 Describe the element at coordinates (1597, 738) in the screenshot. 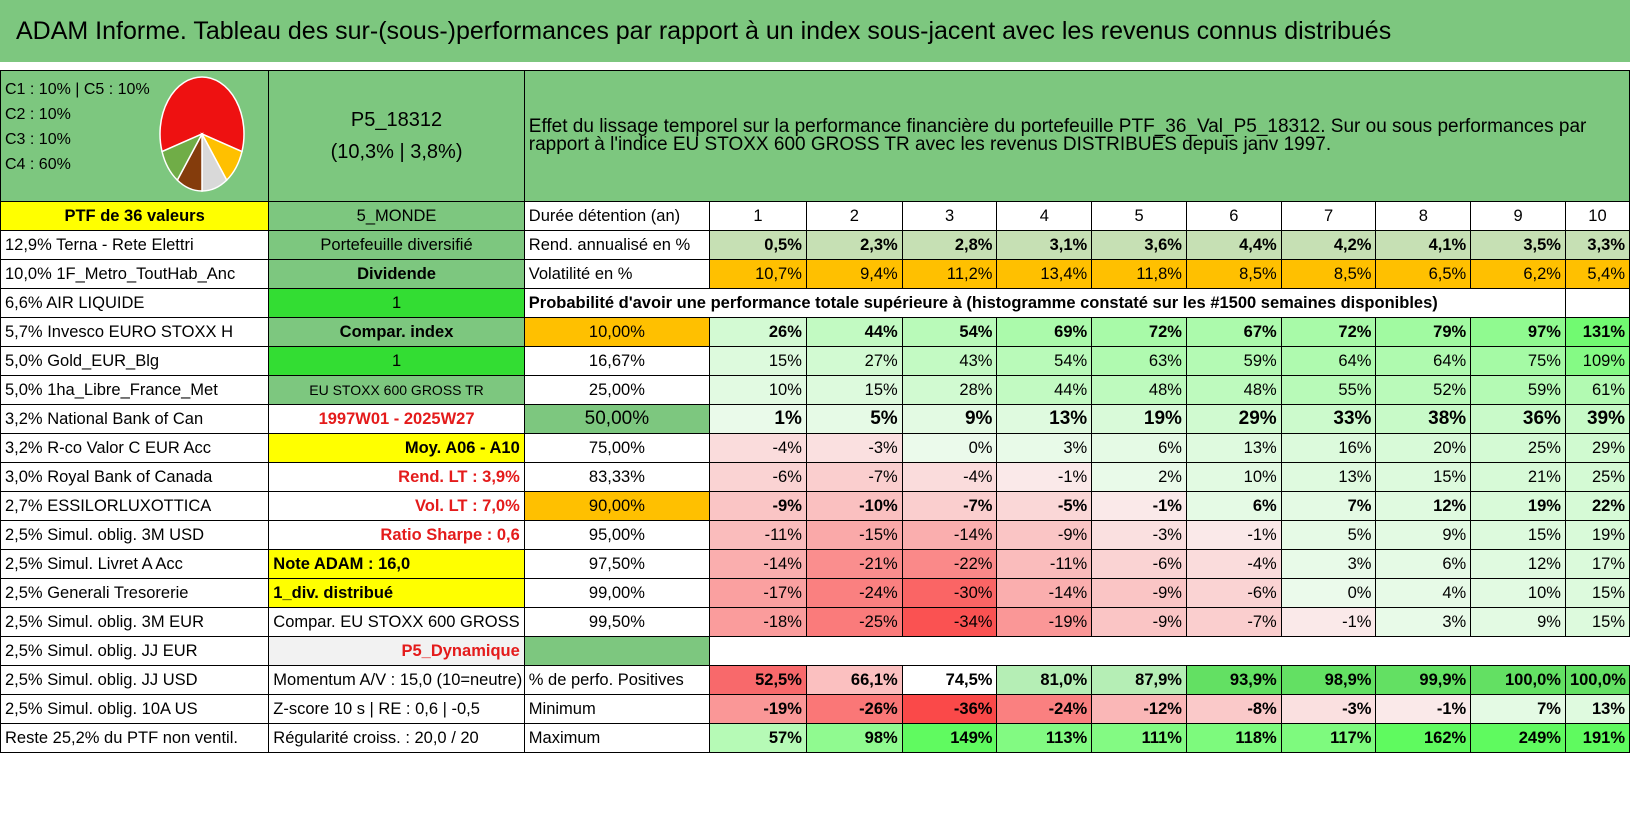

I see `value-cell: 191%` at that location.